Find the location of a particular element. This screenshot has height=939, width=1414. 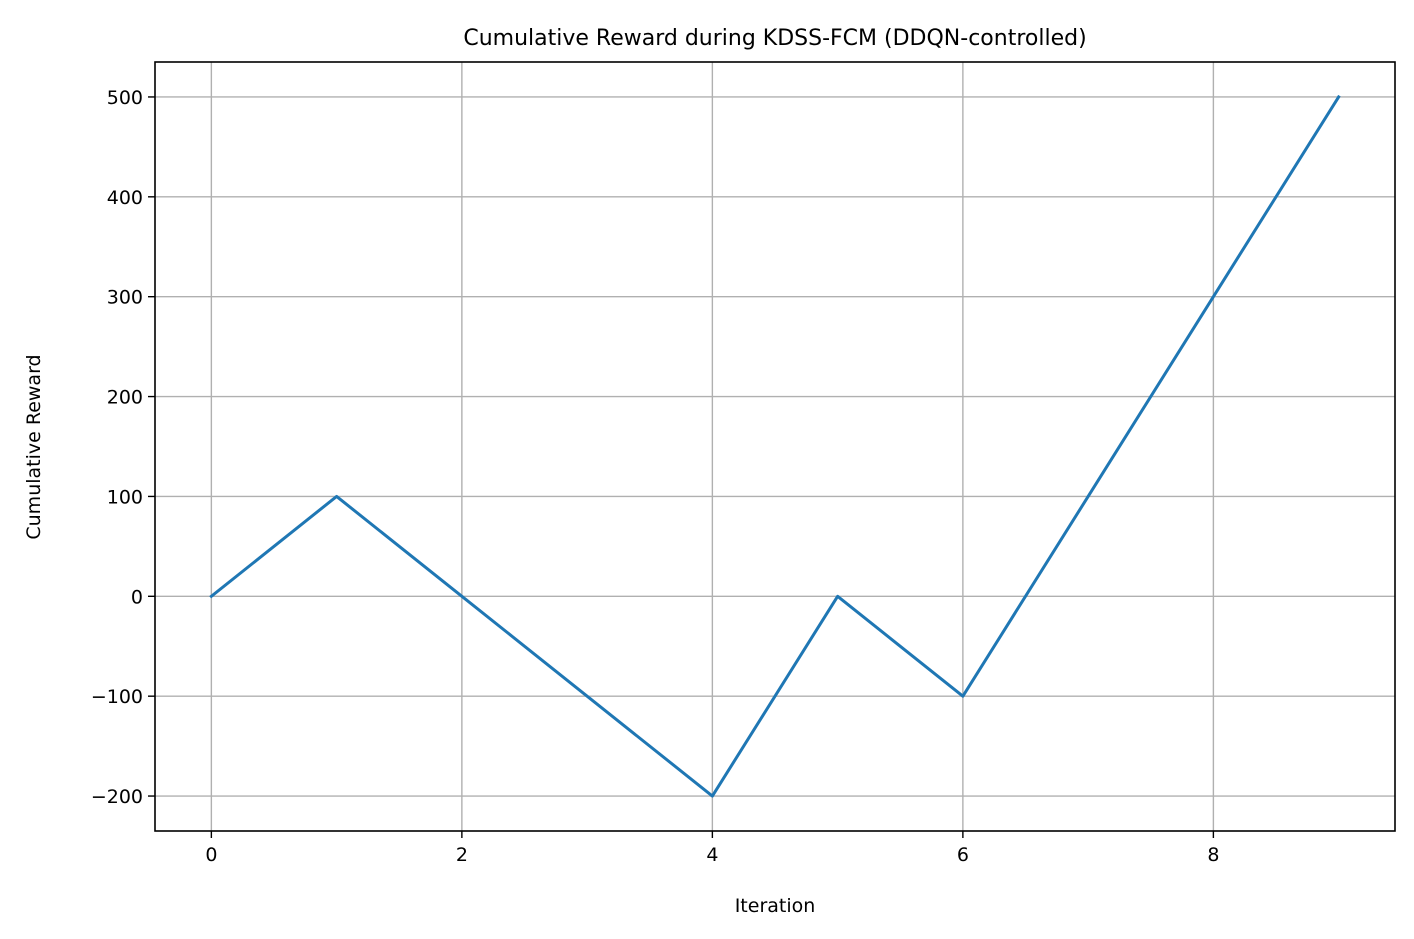

y-tick-label: 100 is located at coordinates (125, 497).